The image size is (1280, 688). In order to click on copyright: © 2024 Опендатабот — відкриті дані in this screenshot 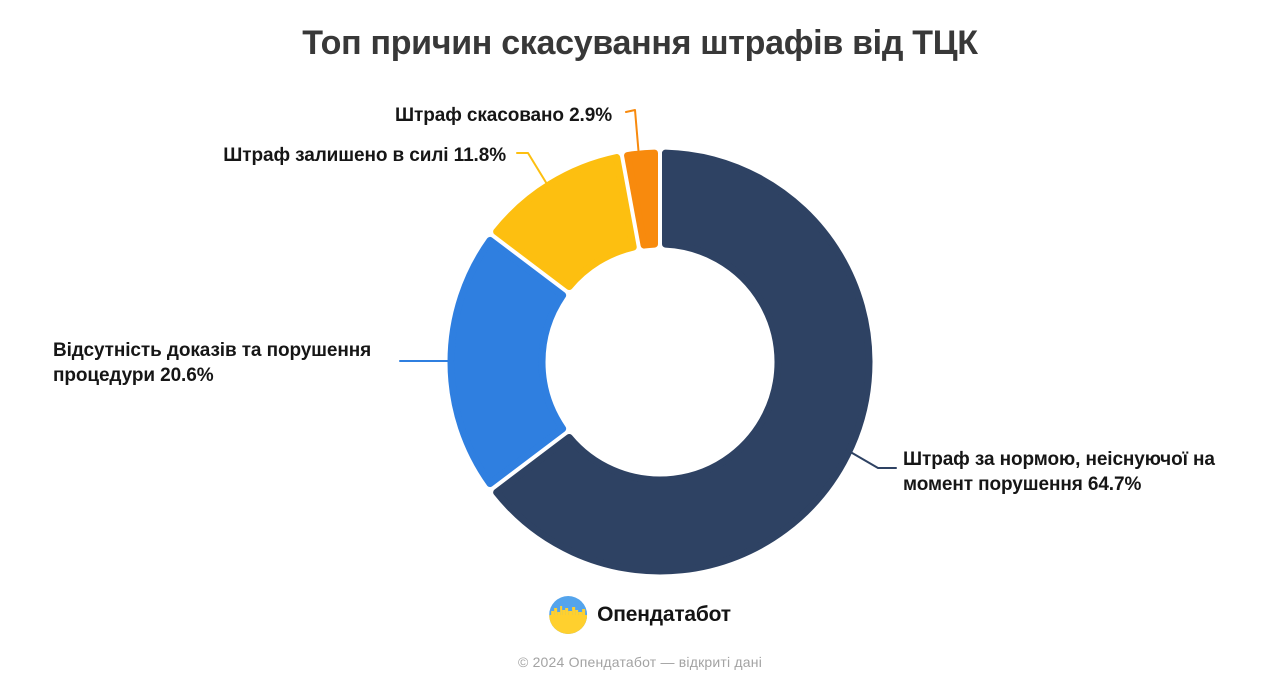, I will do `click(640, 662)`.